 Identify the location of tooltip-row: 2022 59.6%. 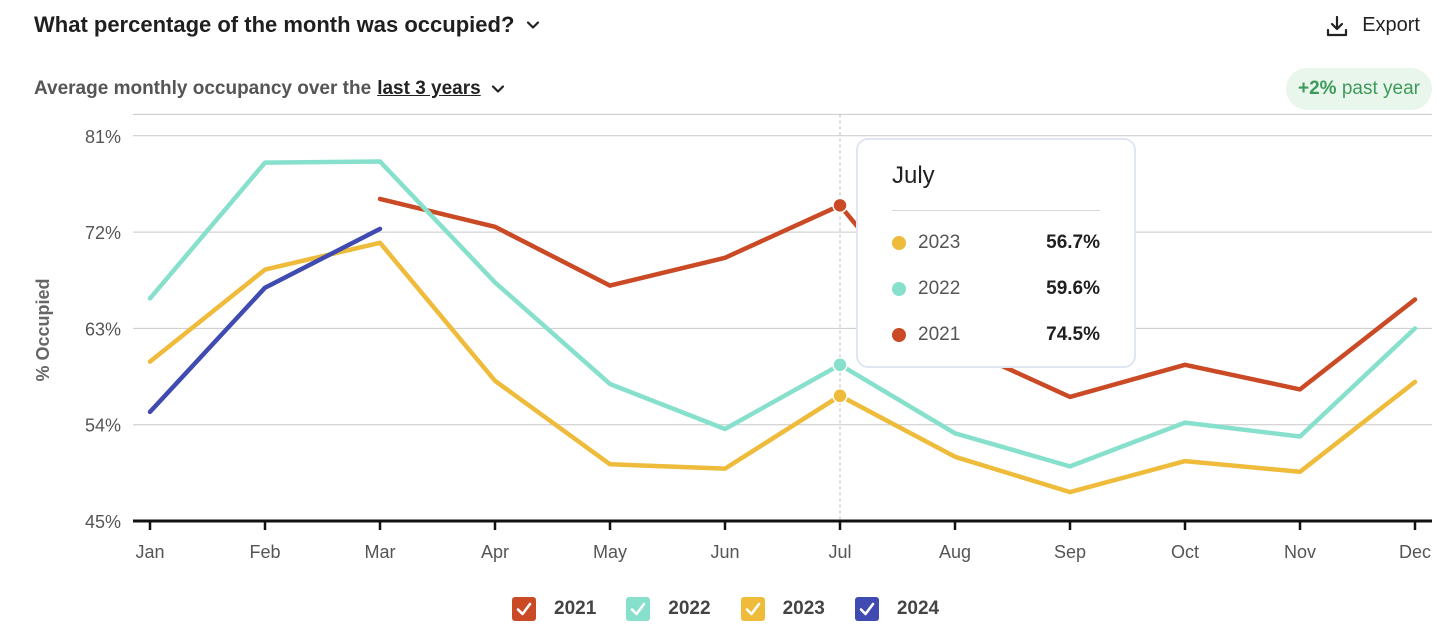
(996, 289).